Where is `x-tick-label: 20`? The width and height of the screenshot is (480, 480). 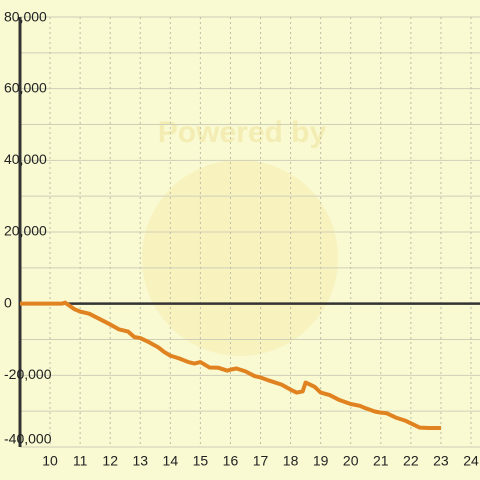 x-tick-label: 20 is located at coordinates (351, 461).